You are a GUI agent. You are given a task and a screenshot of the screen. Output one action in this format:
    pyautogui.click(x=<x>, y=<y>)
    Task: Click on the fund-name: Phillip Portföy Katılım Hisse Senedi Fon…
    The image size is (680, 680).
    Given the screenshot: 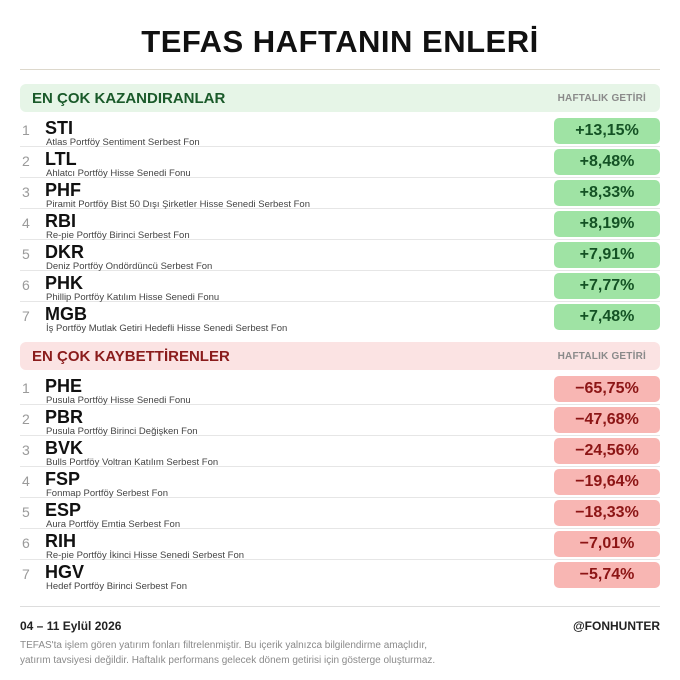 What is the action you would take?
    pyautogui.click(x=133, y=297)
    